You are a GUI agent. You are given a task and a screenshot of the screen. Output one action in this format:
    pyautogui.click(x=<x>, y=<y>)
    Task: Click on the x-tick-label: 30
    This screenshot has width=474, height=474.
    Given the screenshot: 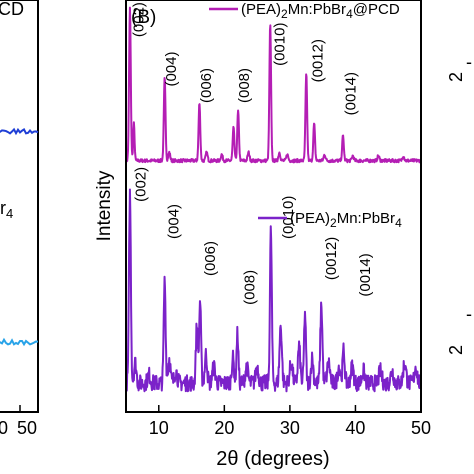 What is the action you would take?
    pyautogui.click(x=290, y=428)
    